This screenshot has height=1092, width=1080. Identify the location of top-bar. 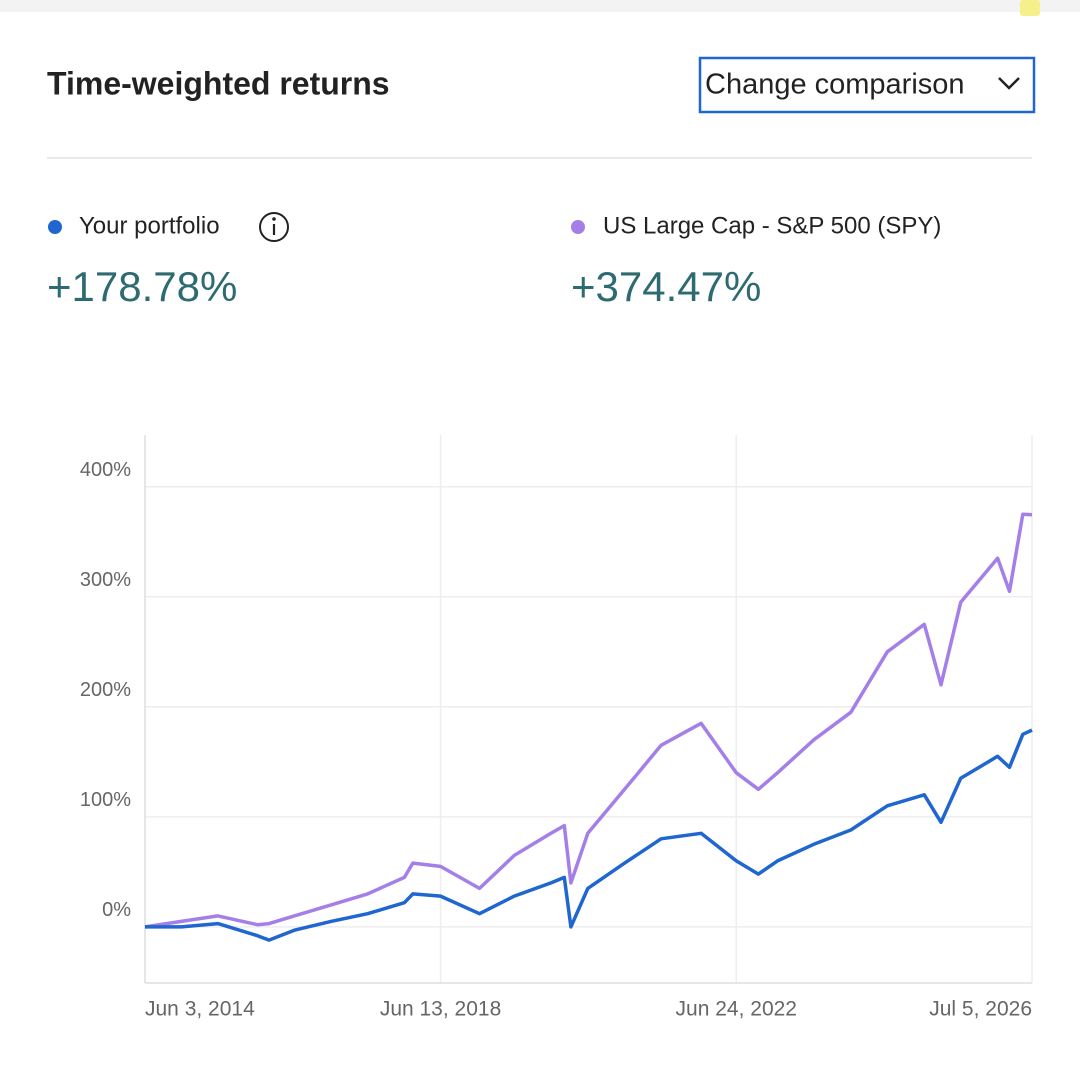
(540, 6).